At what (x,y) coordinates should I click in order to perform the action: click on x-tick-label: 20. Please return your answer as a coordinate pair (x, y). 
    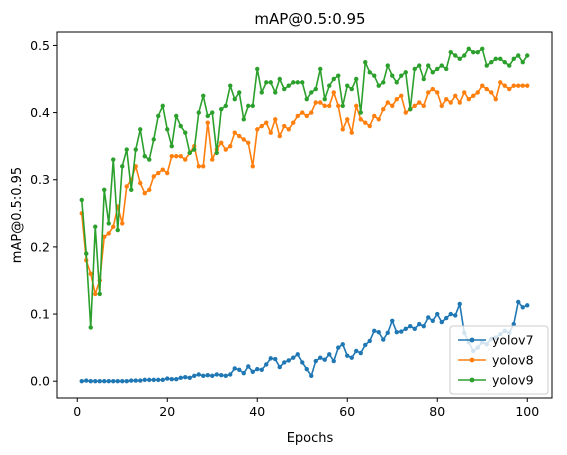
    Looking at the image, I should click on (167, 411).